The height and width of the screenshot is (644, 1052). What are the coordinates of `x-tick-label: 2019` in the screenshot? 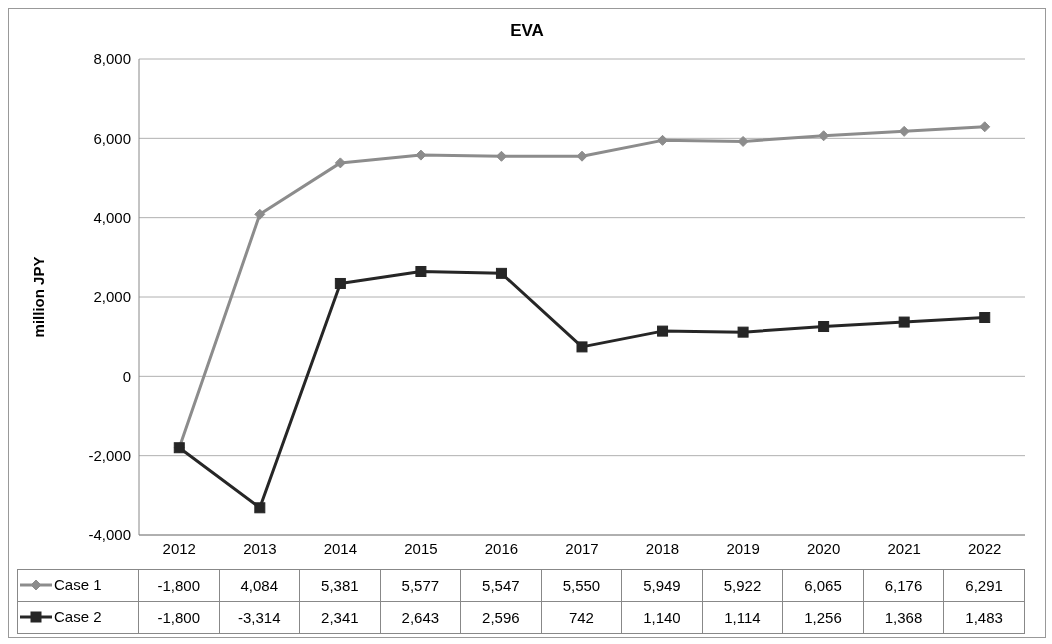 It's located at (743, 548).